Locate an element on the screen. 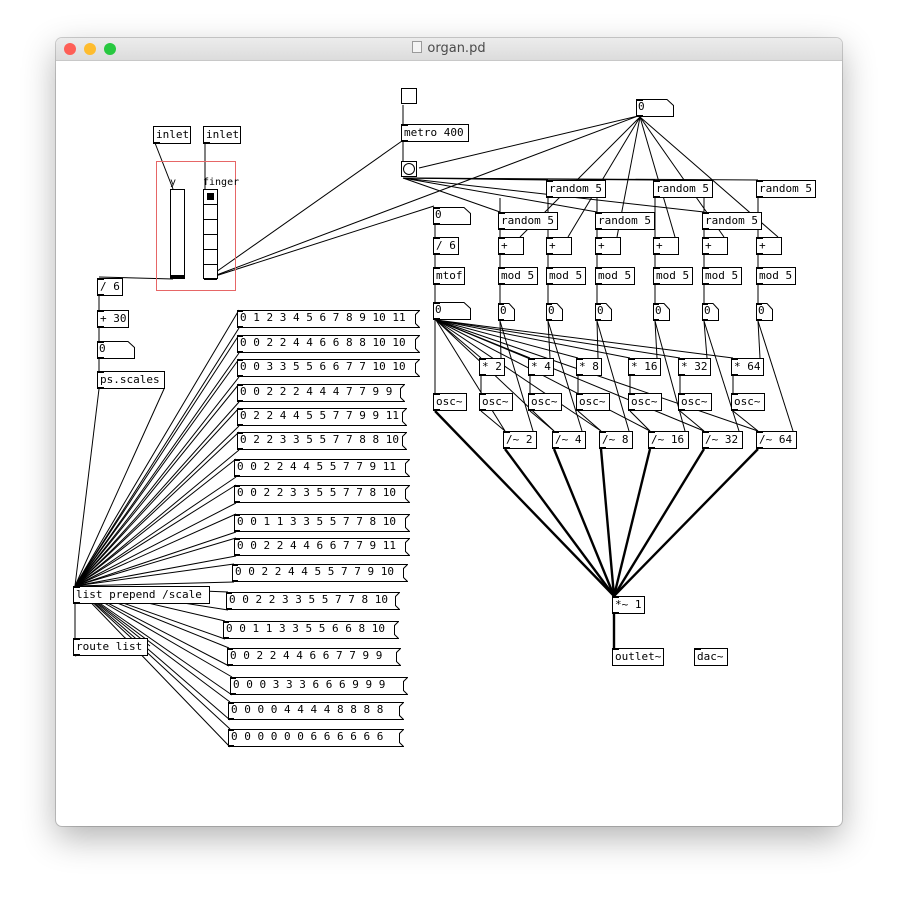 This screenshot has width=898, height=900. divsig-object: /~ 8 is located at coordinates (616, 440).